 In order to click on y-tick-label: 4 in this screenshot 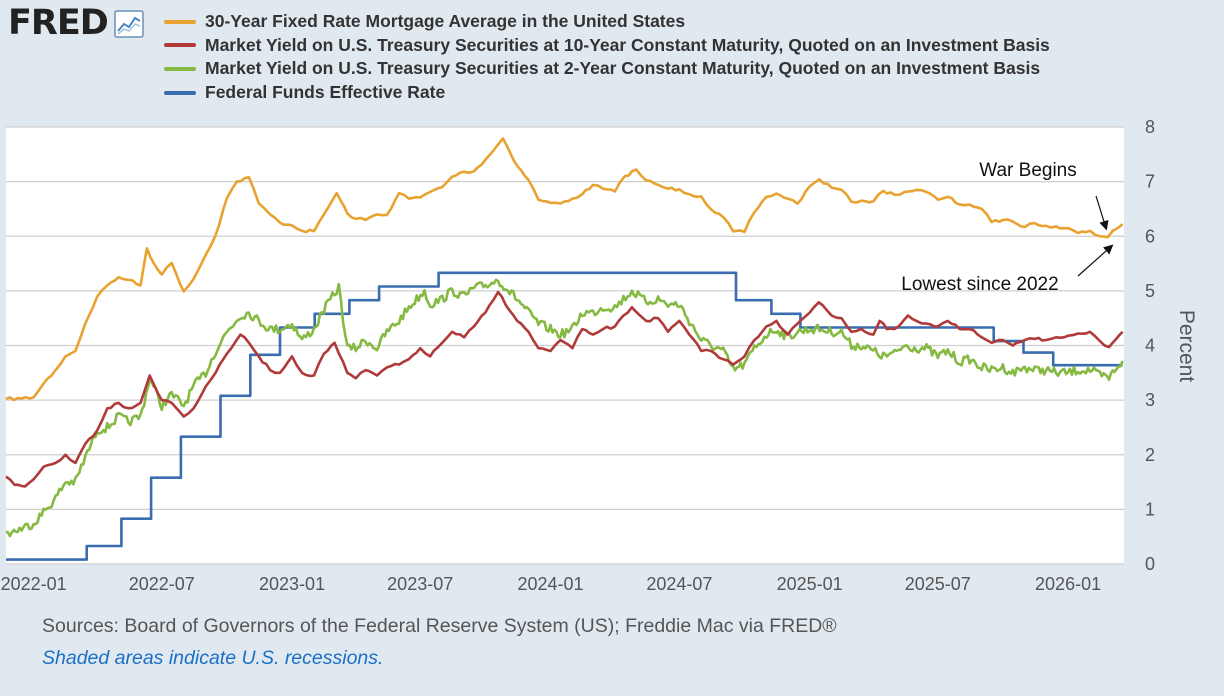, I will do `click(1150, 346)`.